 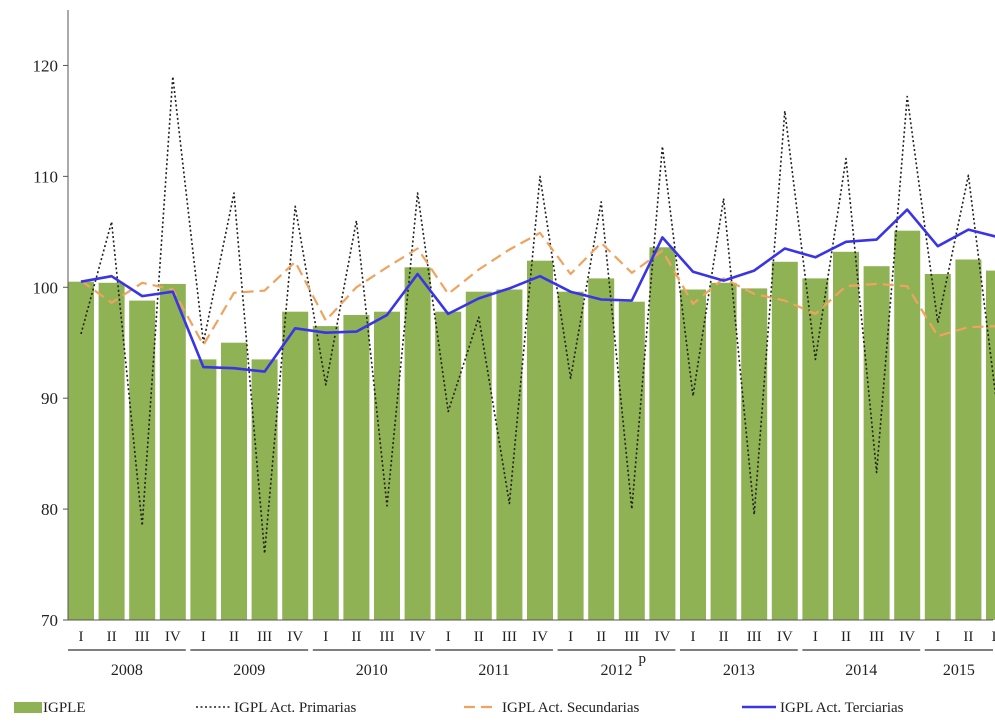 I want to click on x-year-label: 2012, so click(x=617, y=670).